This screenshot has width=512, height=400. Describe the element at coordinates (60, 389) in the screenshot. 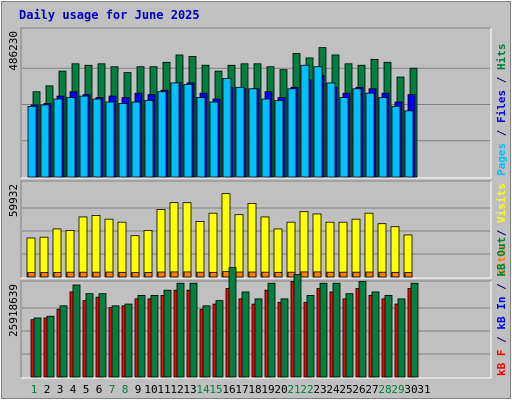

I see `x-tick-label-3: 3` at that location.